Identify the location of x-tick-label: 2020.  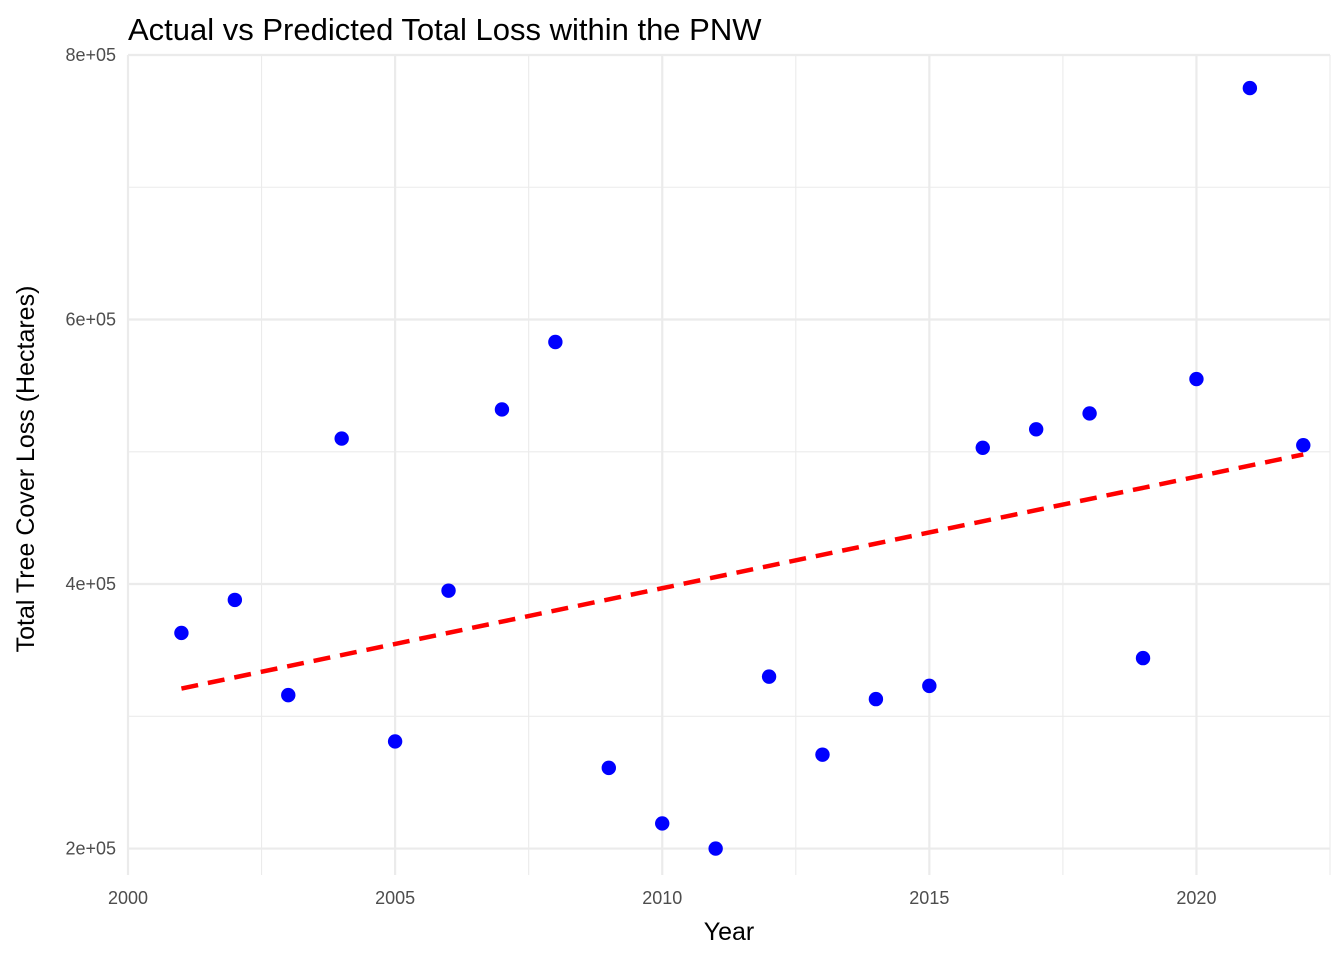
(1196, 898).